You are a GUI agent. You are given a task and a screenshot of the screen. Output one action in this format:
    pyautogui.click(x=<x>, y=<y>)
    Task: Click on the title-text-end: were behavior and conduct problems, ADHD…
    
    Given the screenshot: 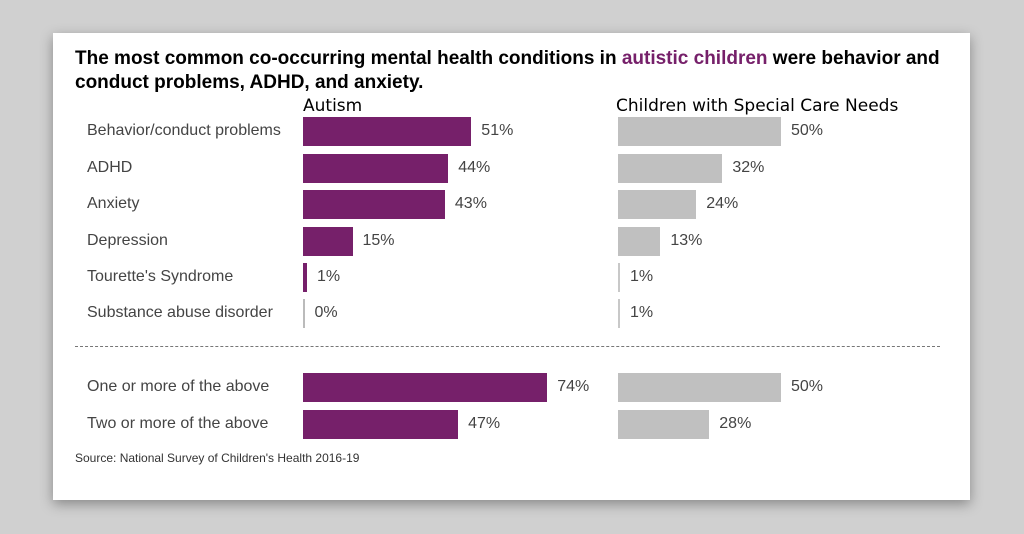 What is the action you would take?
    pyautogui.click(x=507, y=70)
    